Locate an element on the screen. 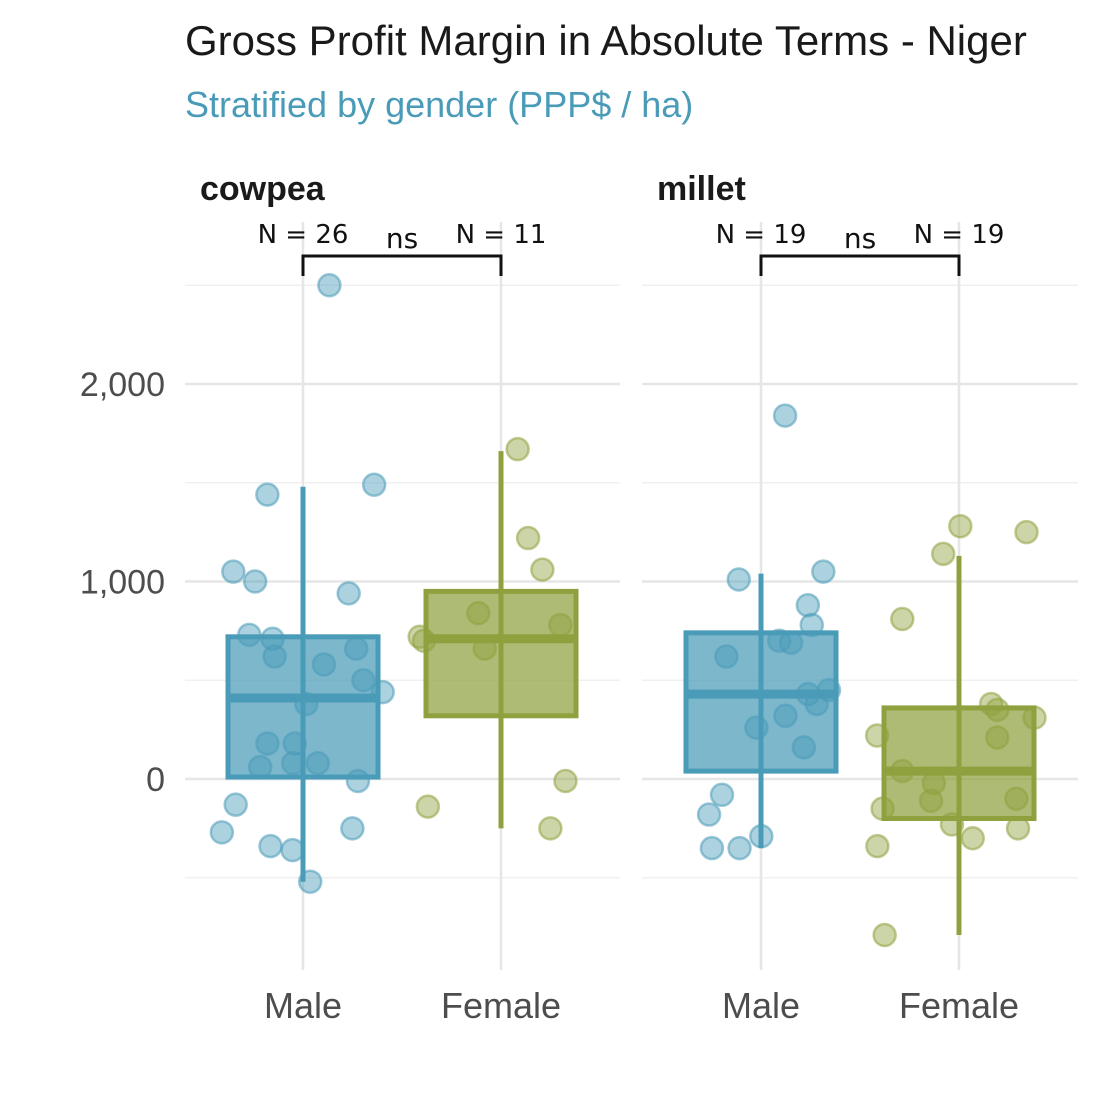 The height and width of the screenshot is (1100, 1100). facet-title-cowpea: cowpea is located at coordinates (263, 189).